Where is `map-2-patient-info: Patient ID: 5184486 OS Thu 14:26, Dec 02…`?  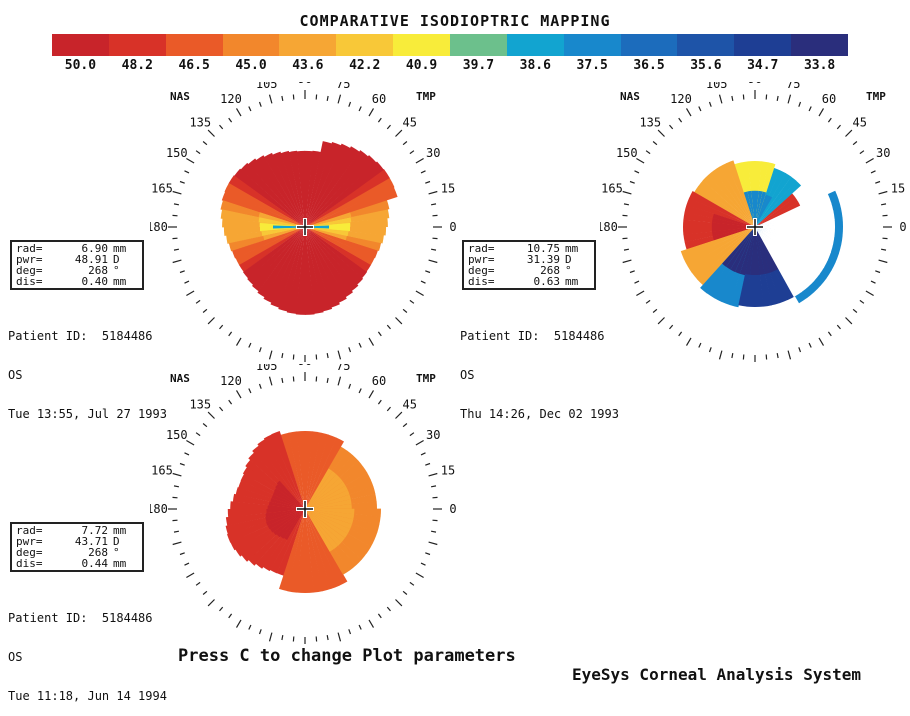
map-2-patient-info: Patient ID: 5184486 OS Thu 14:26, Dec 02… is located at coordinates (539, 369).